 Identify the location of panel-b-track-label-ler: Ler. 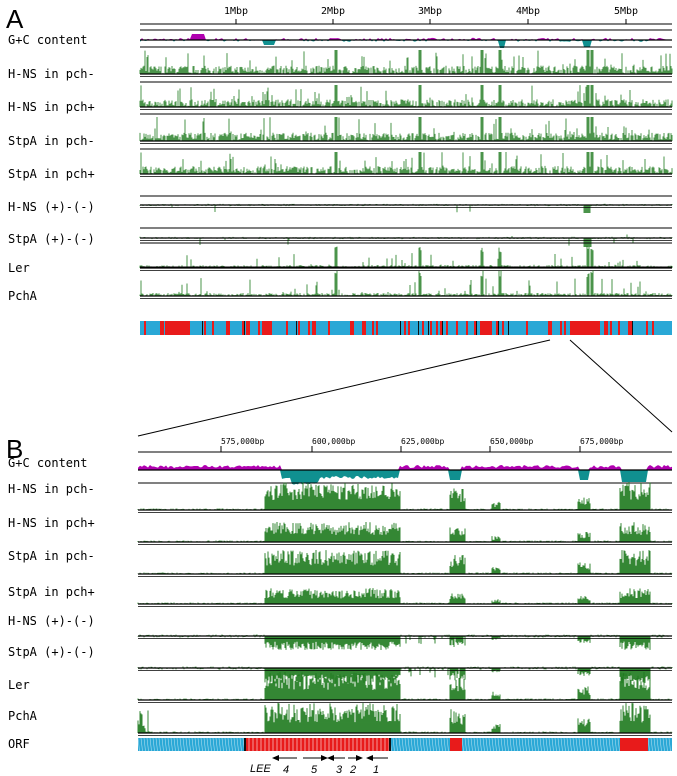
(19, 685).